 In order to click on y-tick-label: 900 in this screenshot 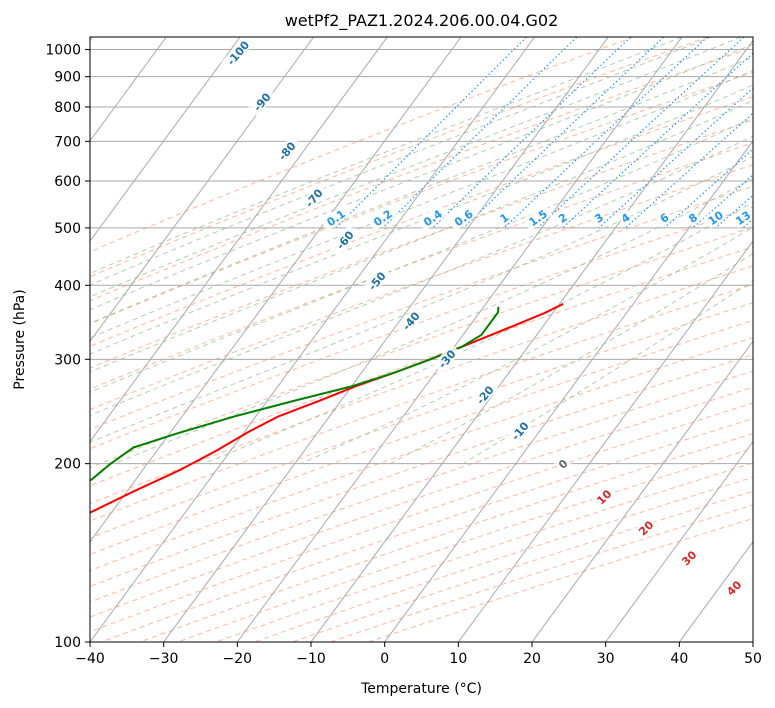, I will do `click(67, 78)`.